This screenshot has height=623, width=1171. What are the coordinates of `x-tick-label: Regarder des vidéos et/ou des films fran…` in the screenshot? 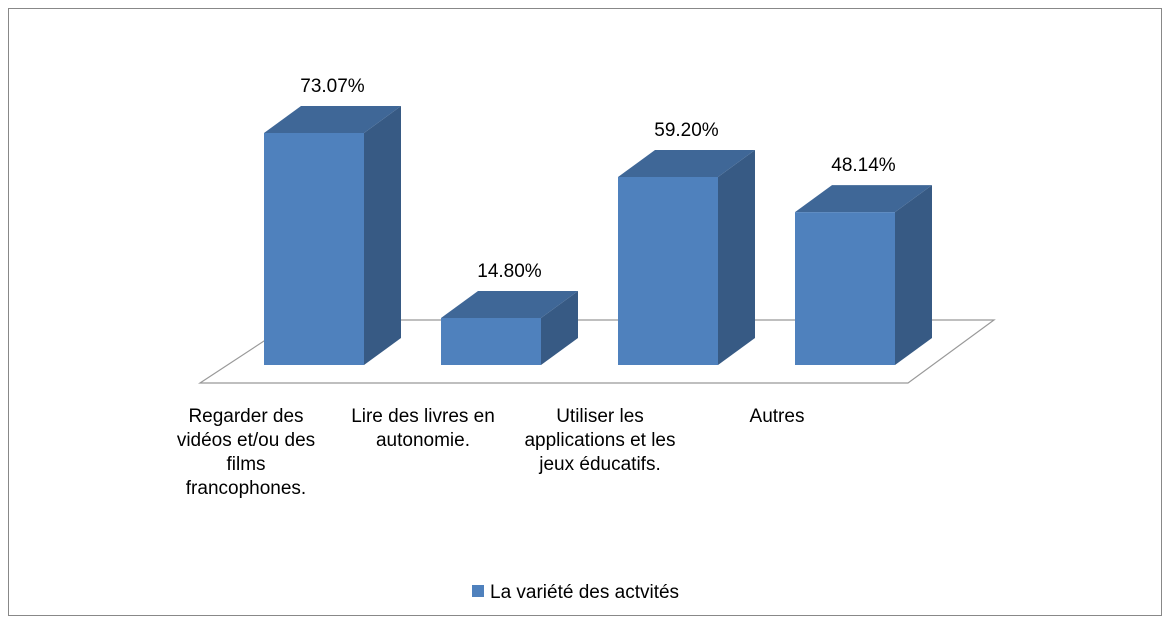 It's located at (246, 452).